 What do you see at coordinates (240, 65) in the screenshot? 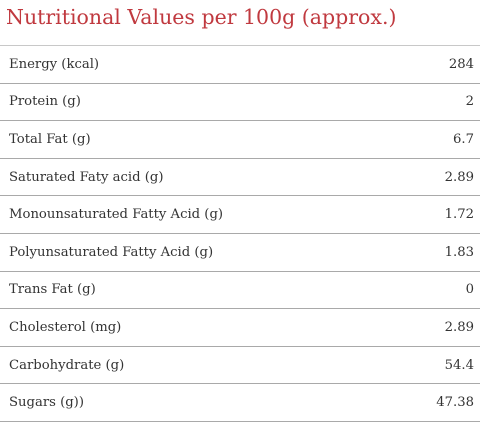
I see `table-row-energy: Energy (kcal) 284` at bounding box center [240, 65].